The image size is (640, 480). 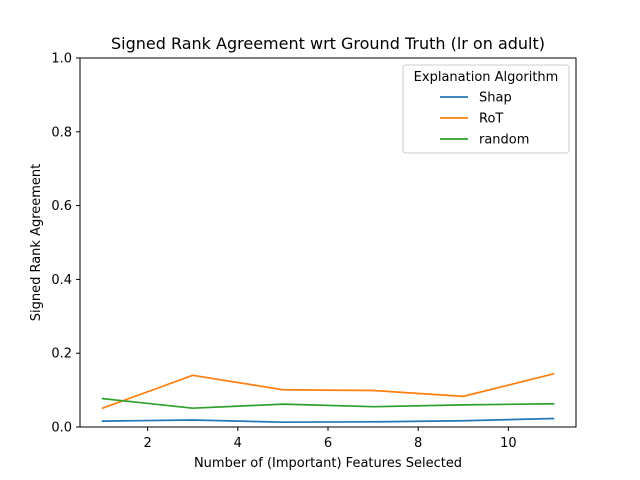 What do you see at coordinates (61, 354) in the screenshot?
I see `y-tick-label: 0.2` at bounding box center [61, 354].